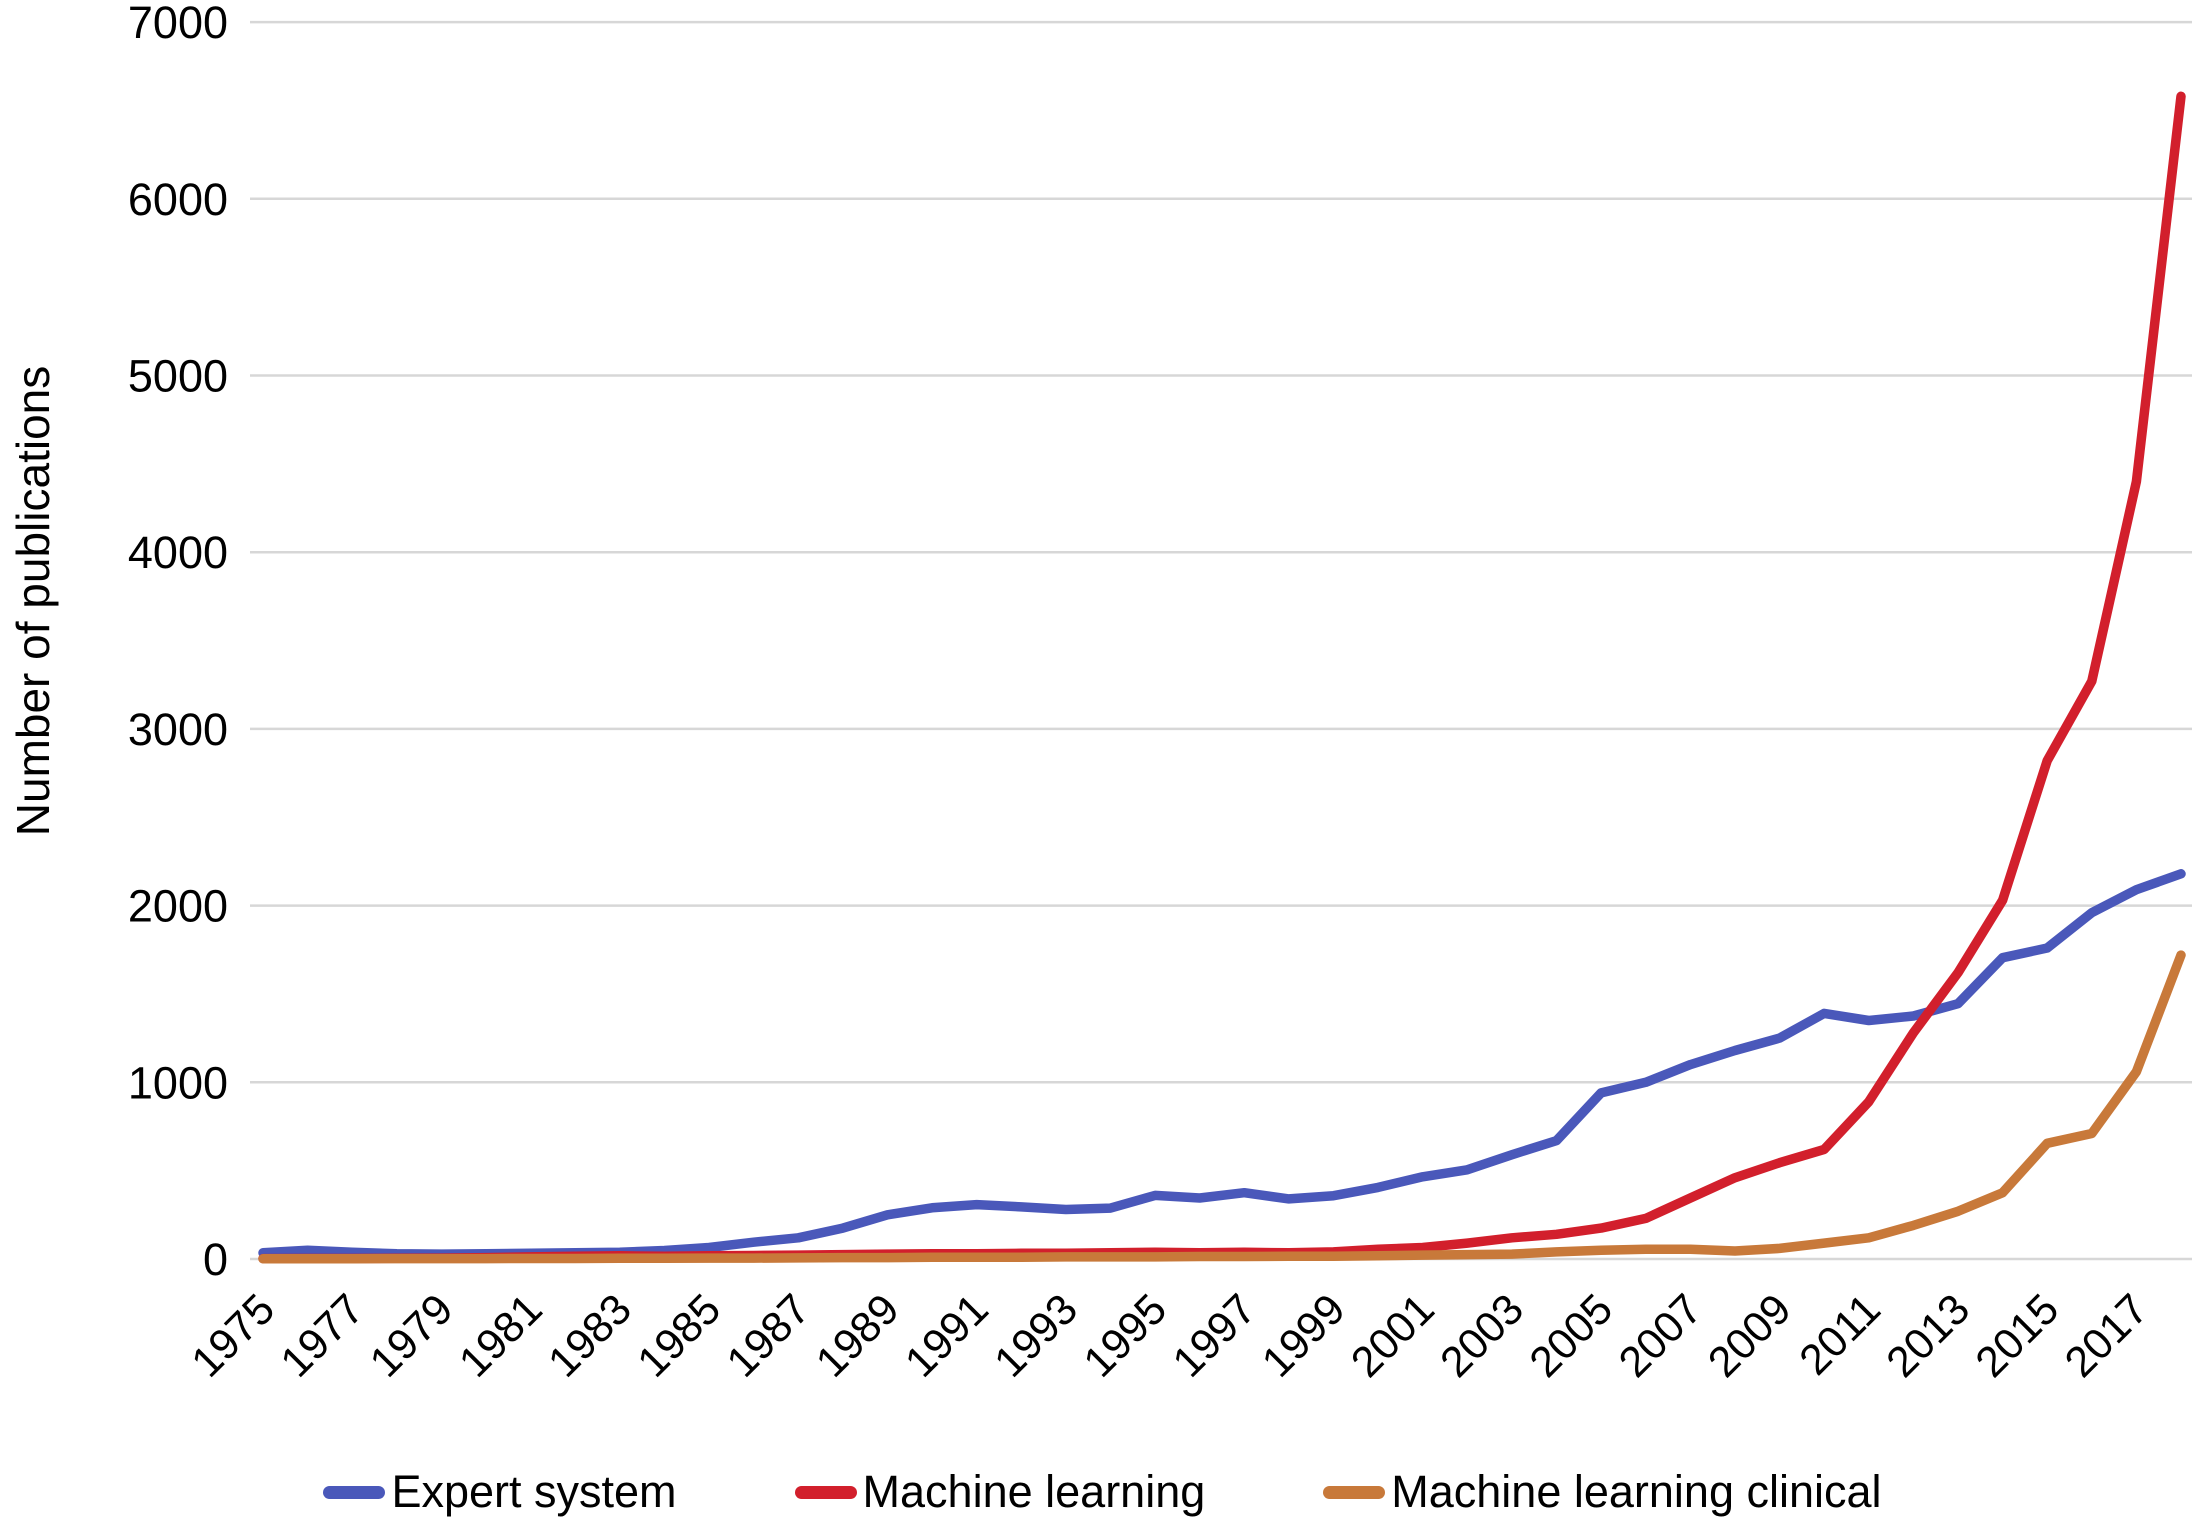 The height and width of the screenshot is (1523, 2205). Describe the element at coordinates (2018, 1336) in the screenshot. I see `x-tick-label: 2015` at that location.